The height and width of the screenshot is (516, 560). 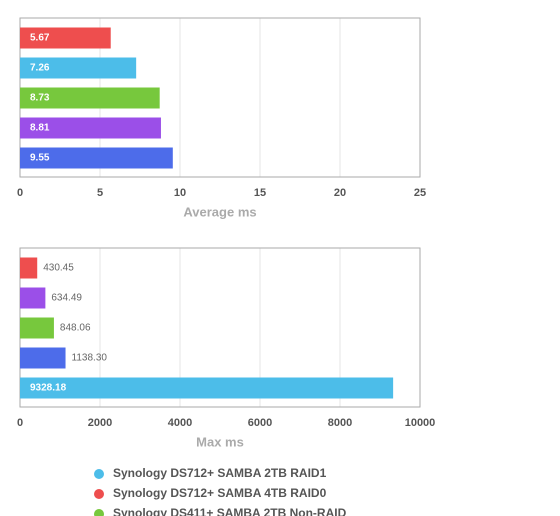 I want to click on legend-label: Synology DS712+ SAMBA 4TB RAID0, so click(x=220, y=493).